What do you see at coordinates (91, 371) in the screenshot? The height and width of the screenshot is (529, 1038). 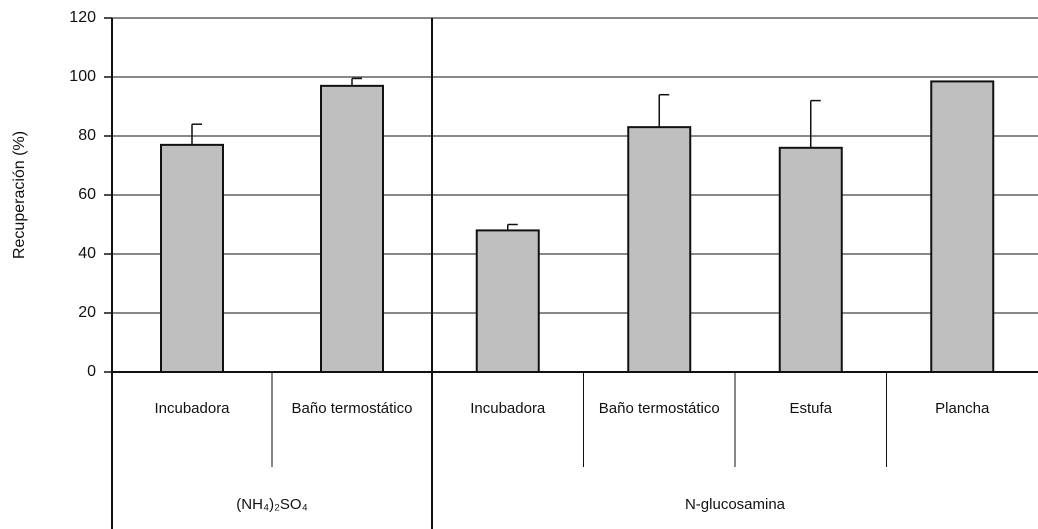 I see `y-tick-label: 0` at bounding box center [91, 371].